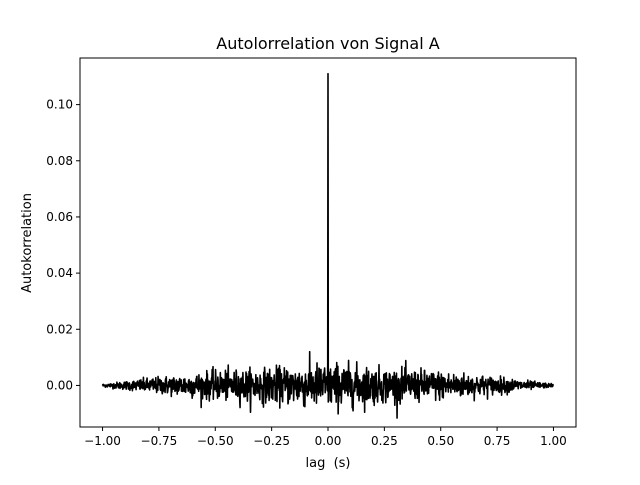 The width and height of the screenshot is (640, 485). What do you see at coordinates (63, 245) in the screenshot?
I see `y-axis: 0.00 0.02 0.04 0.06 0.08 0.10` at bounding box center [63, 245].